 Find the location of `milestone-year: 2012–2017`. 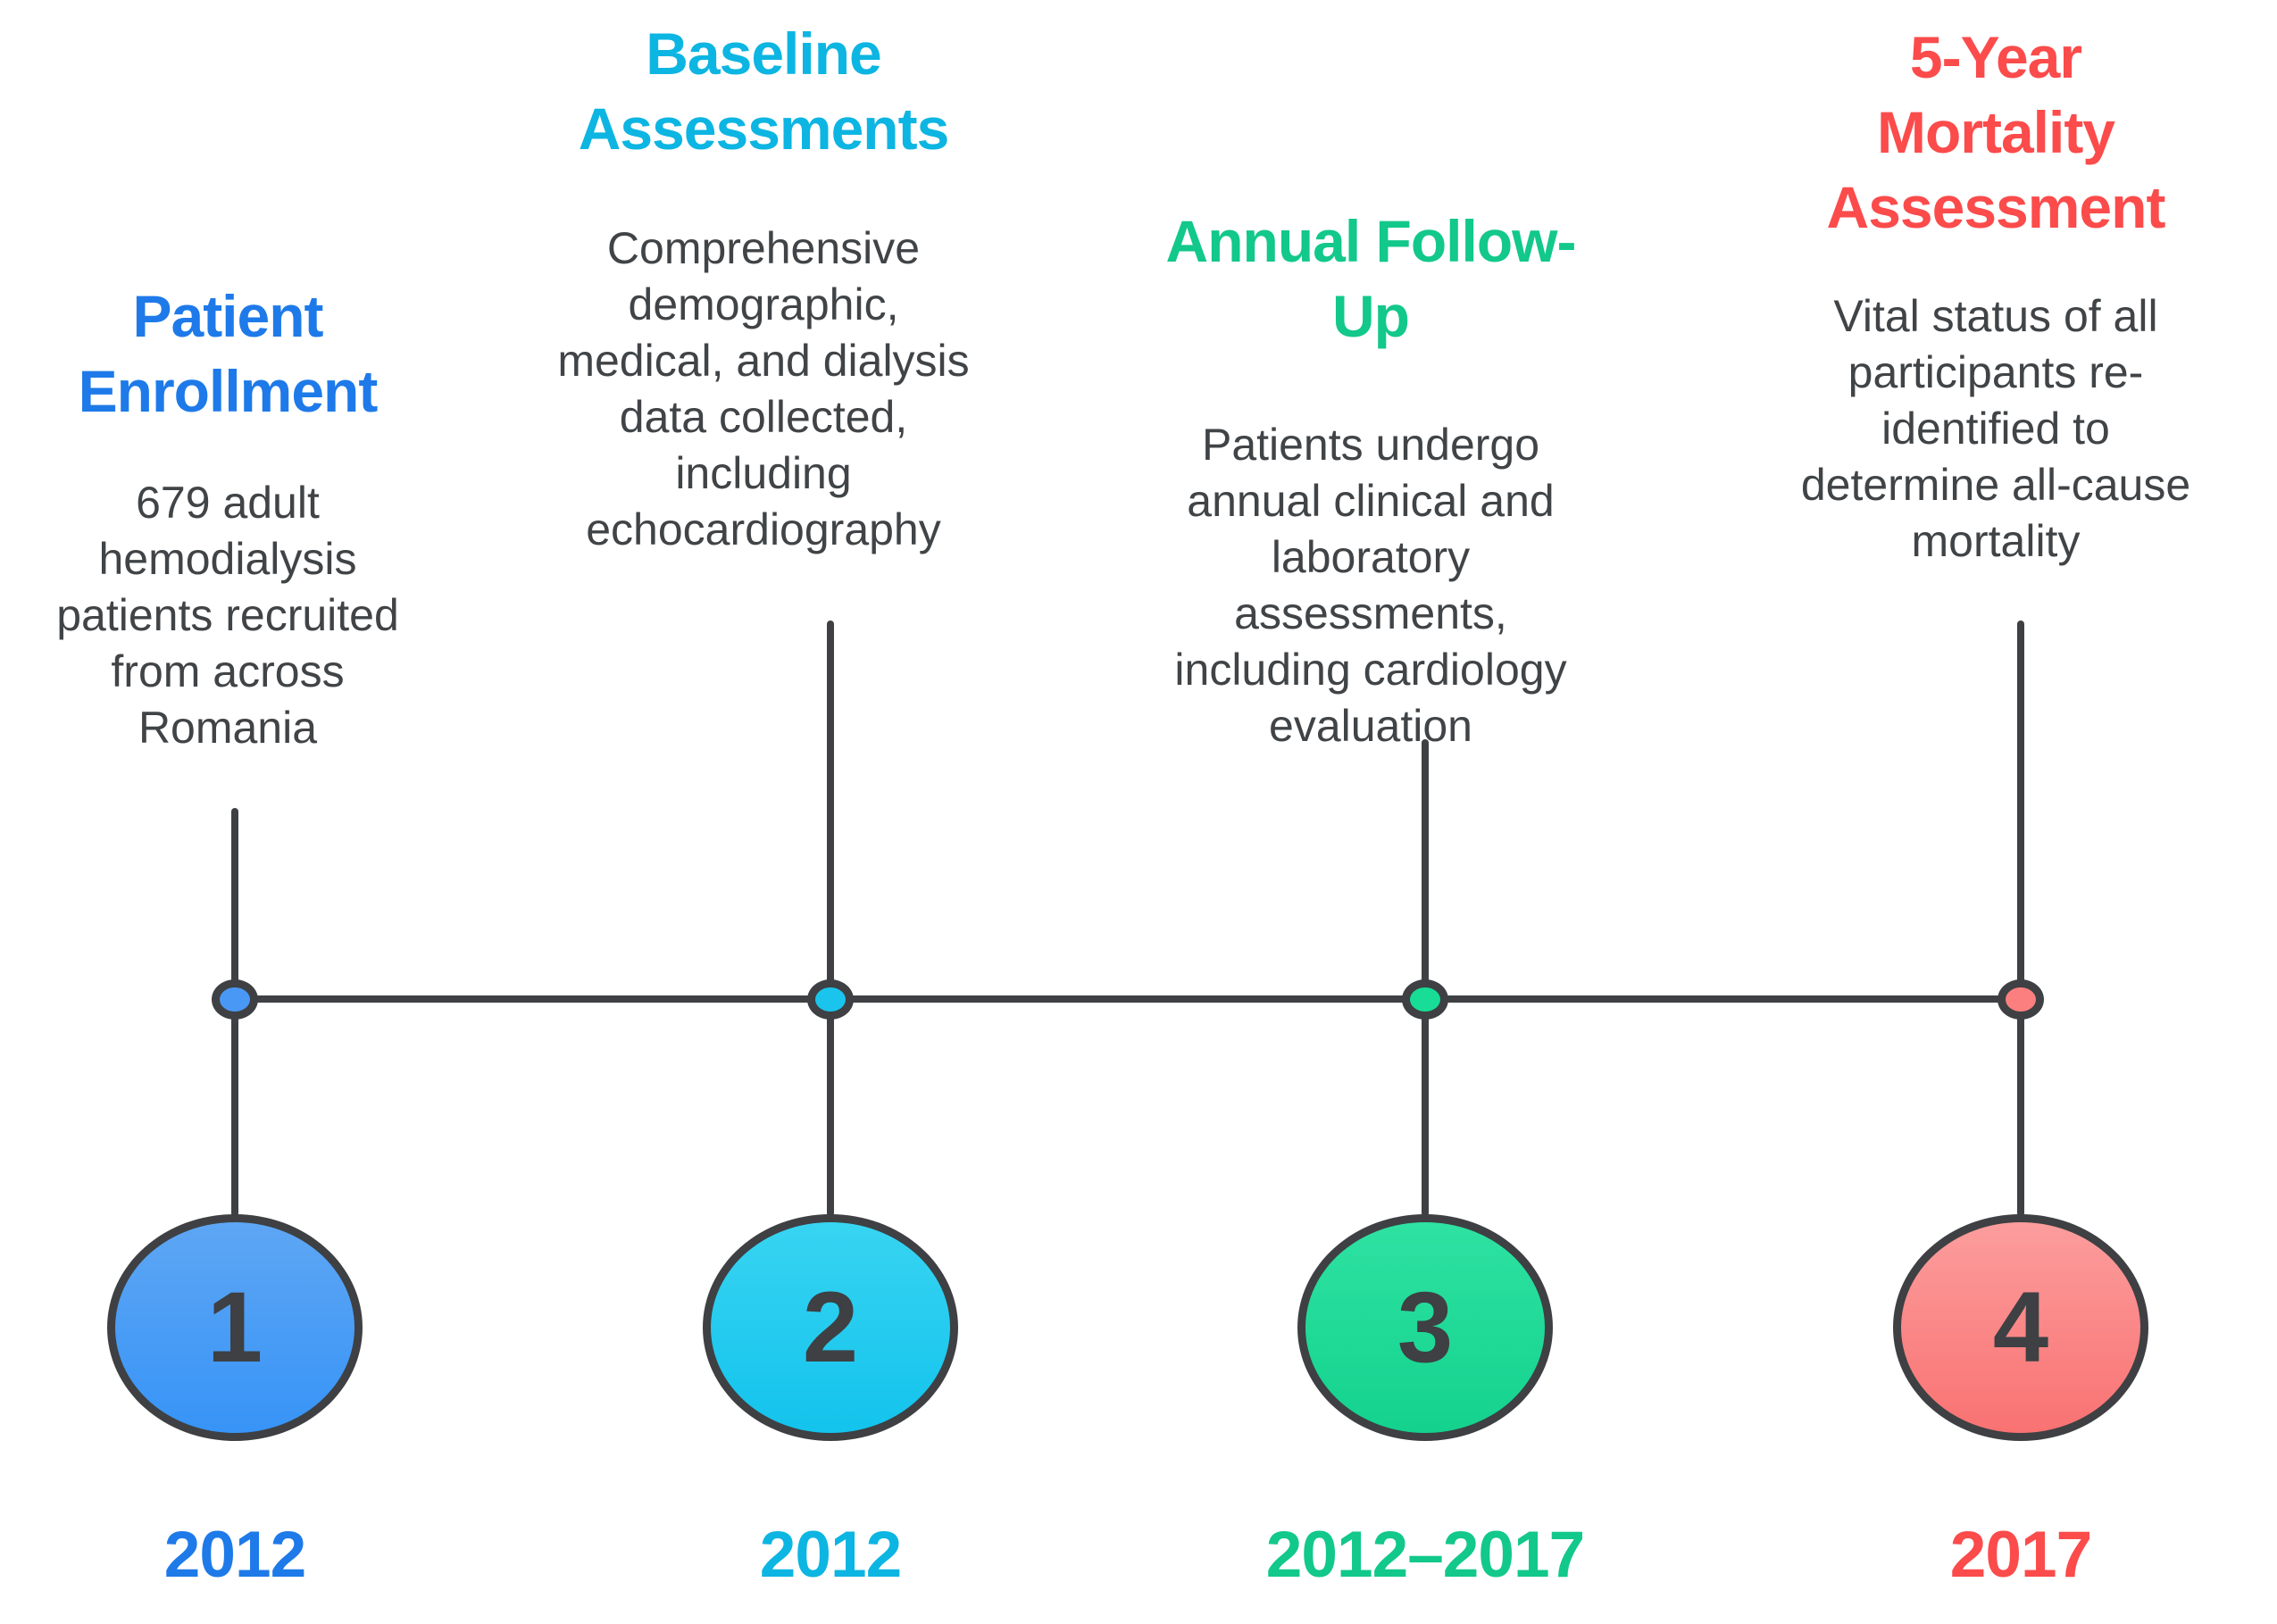

milestone-year: 2012–2017 is located at coordinates (1425, 1555).